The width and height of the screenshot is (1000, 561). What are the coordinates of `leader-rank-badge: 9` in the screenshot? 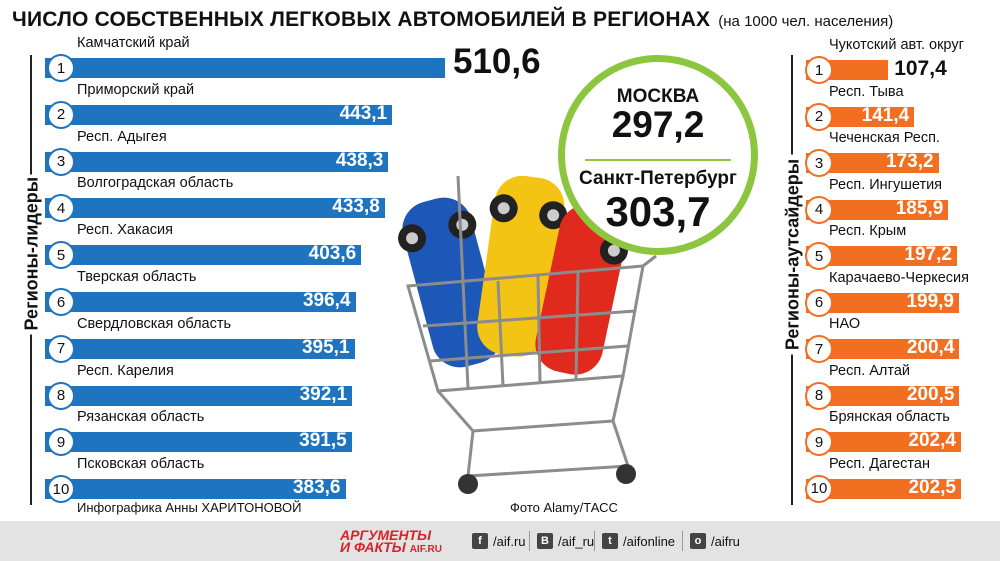 It's located at (61, 442).